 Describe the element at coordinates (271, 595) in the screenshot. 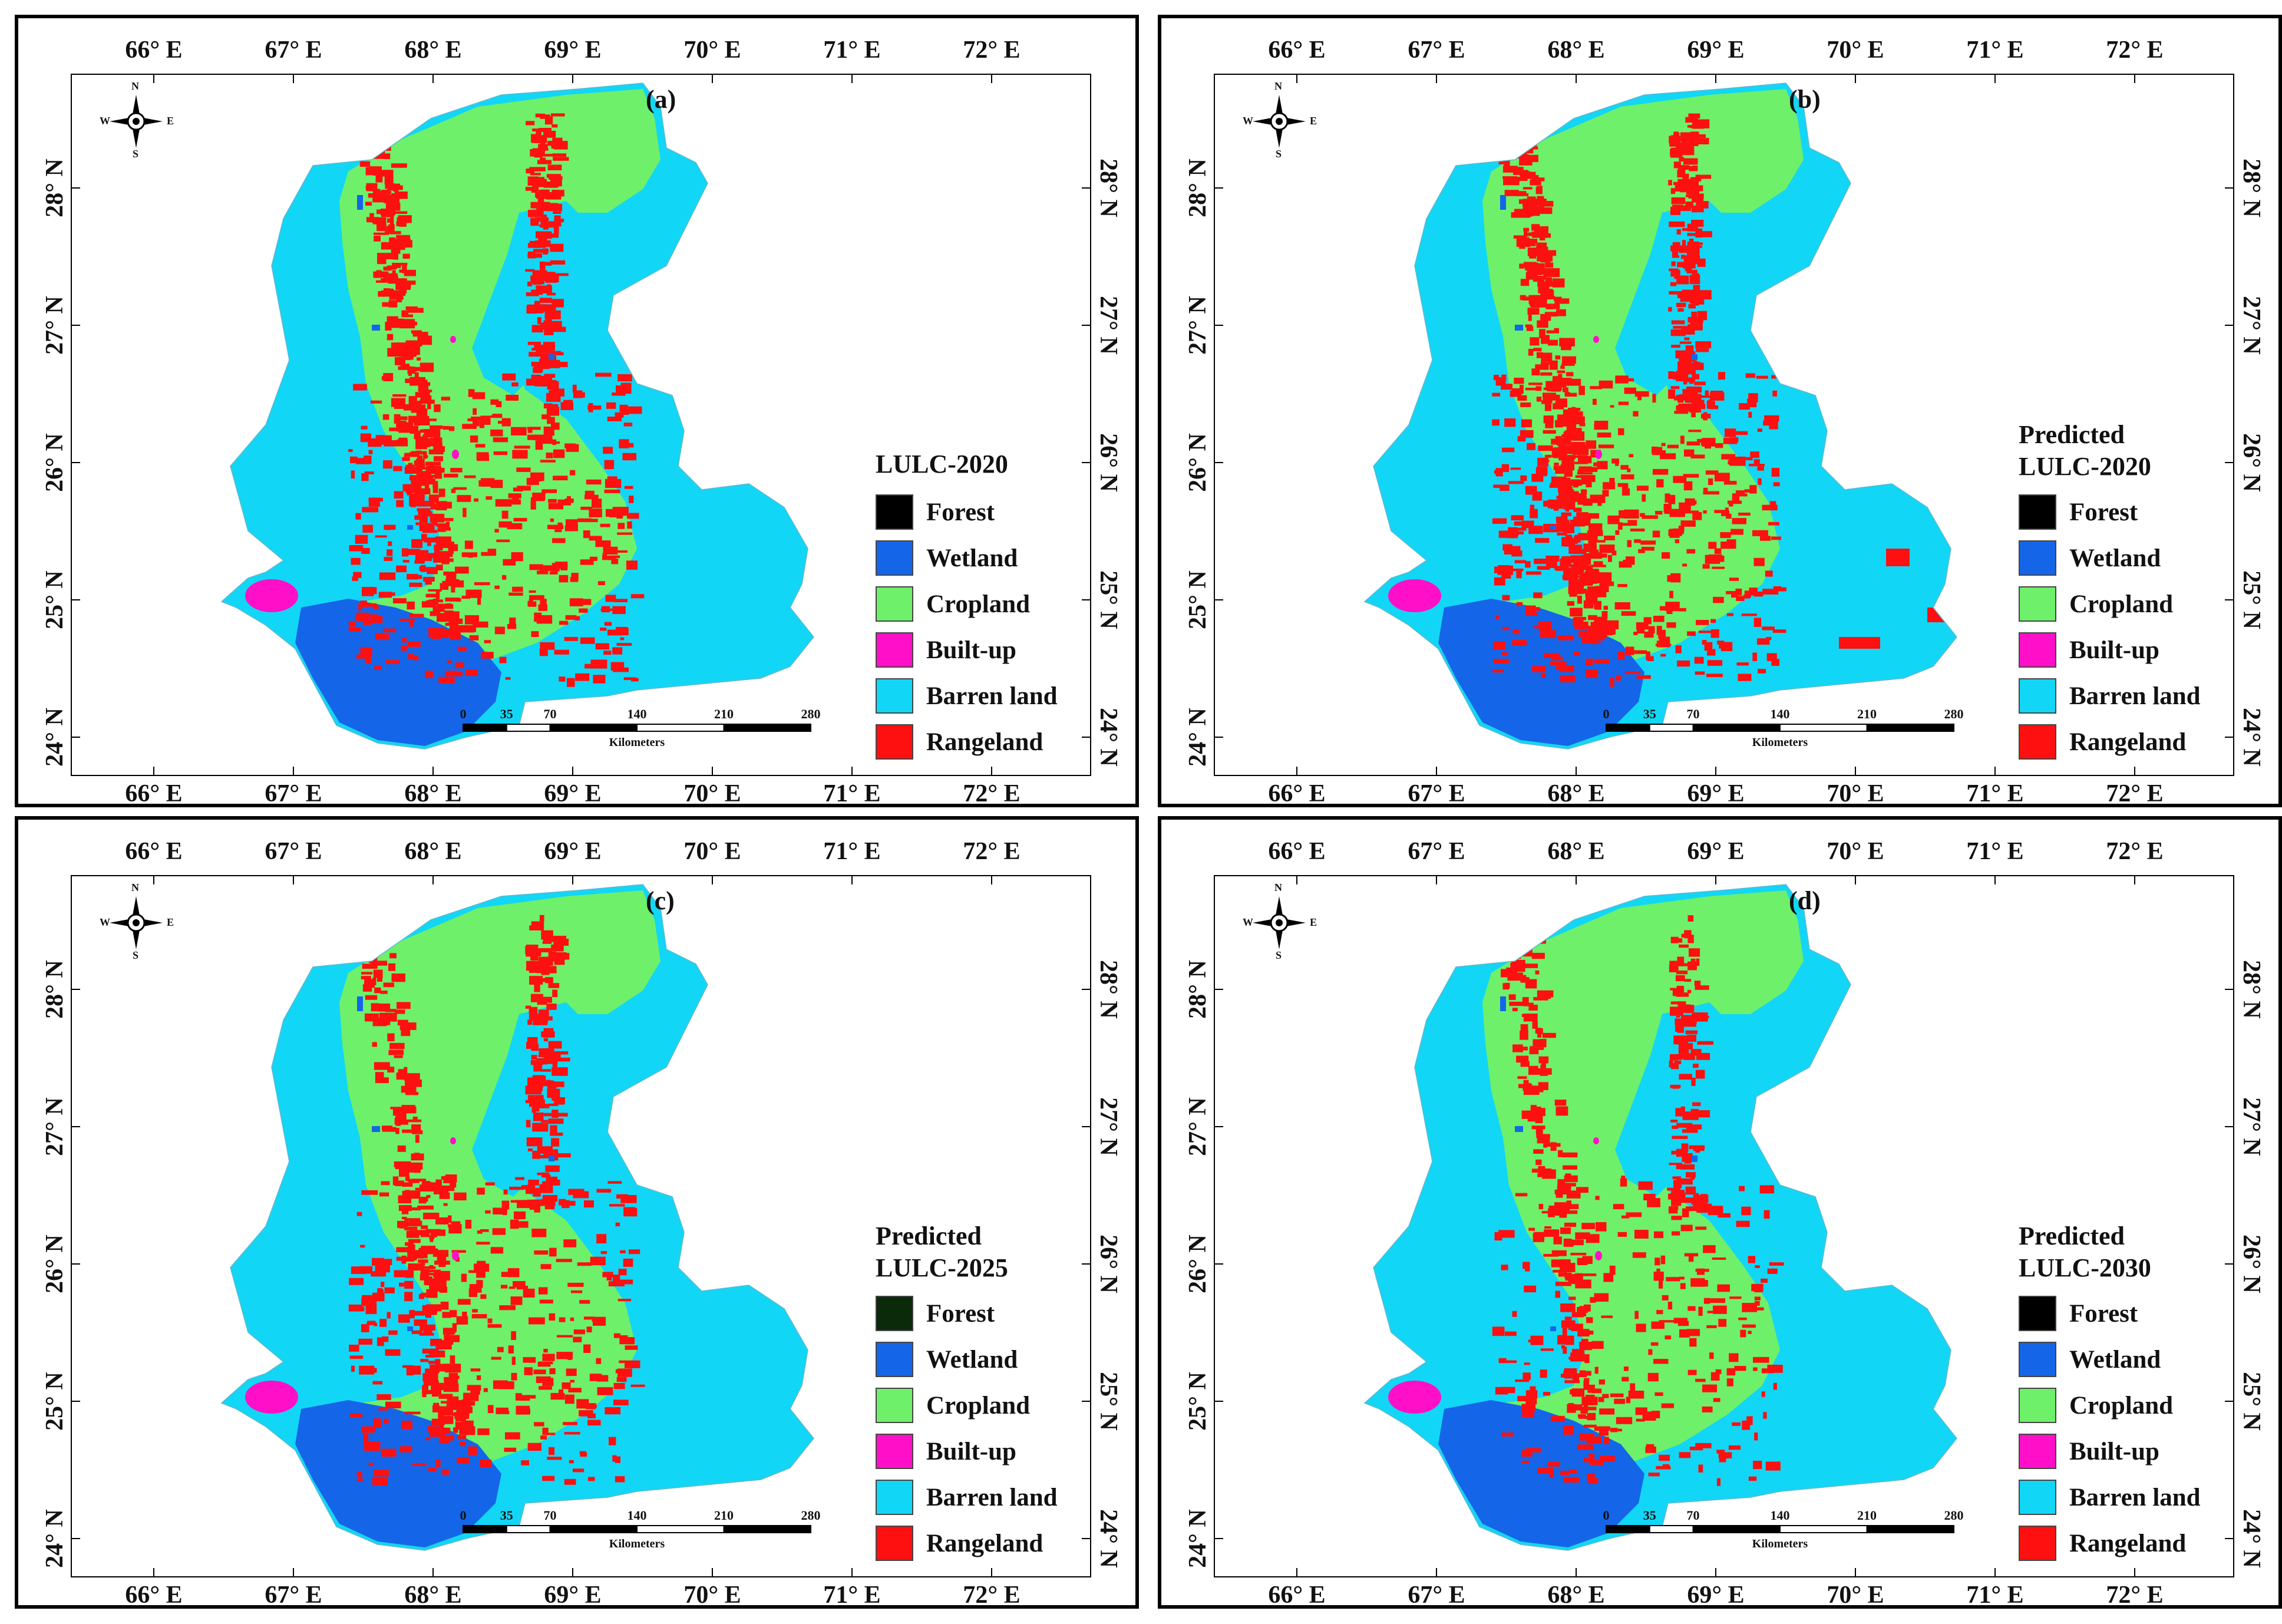

I see `built-up-area` at that location.